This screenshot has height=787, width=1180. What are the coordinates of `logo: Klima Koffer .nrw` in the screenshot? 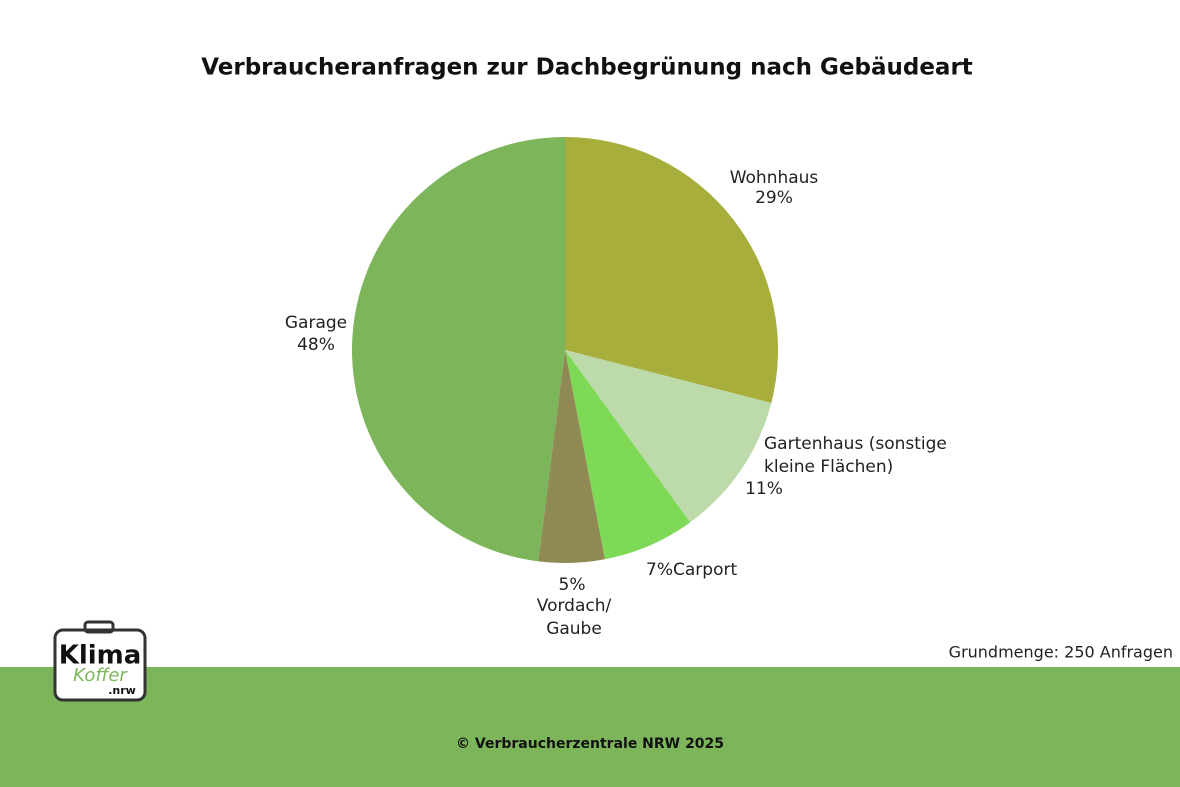 It's located at (100, 661).